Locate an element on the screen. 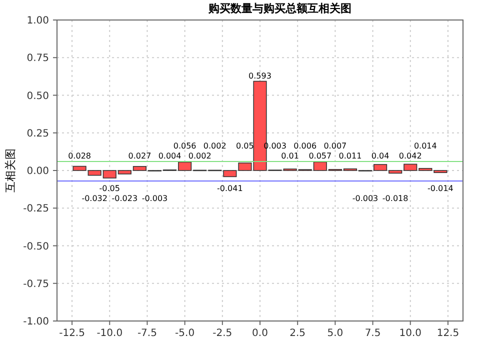 The width and height of the screenshot is (482, 344). data-label: 0.056 is located at coordinates (184, 145).